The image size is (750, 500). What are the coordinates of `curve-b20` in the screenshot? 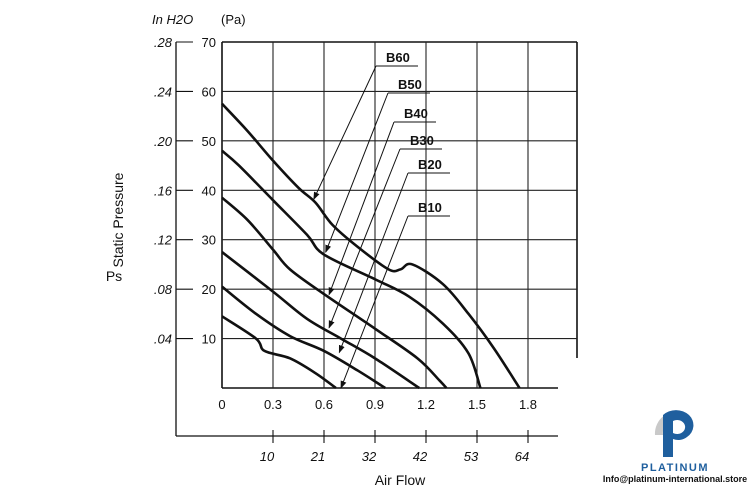 It's located at (303, 337).